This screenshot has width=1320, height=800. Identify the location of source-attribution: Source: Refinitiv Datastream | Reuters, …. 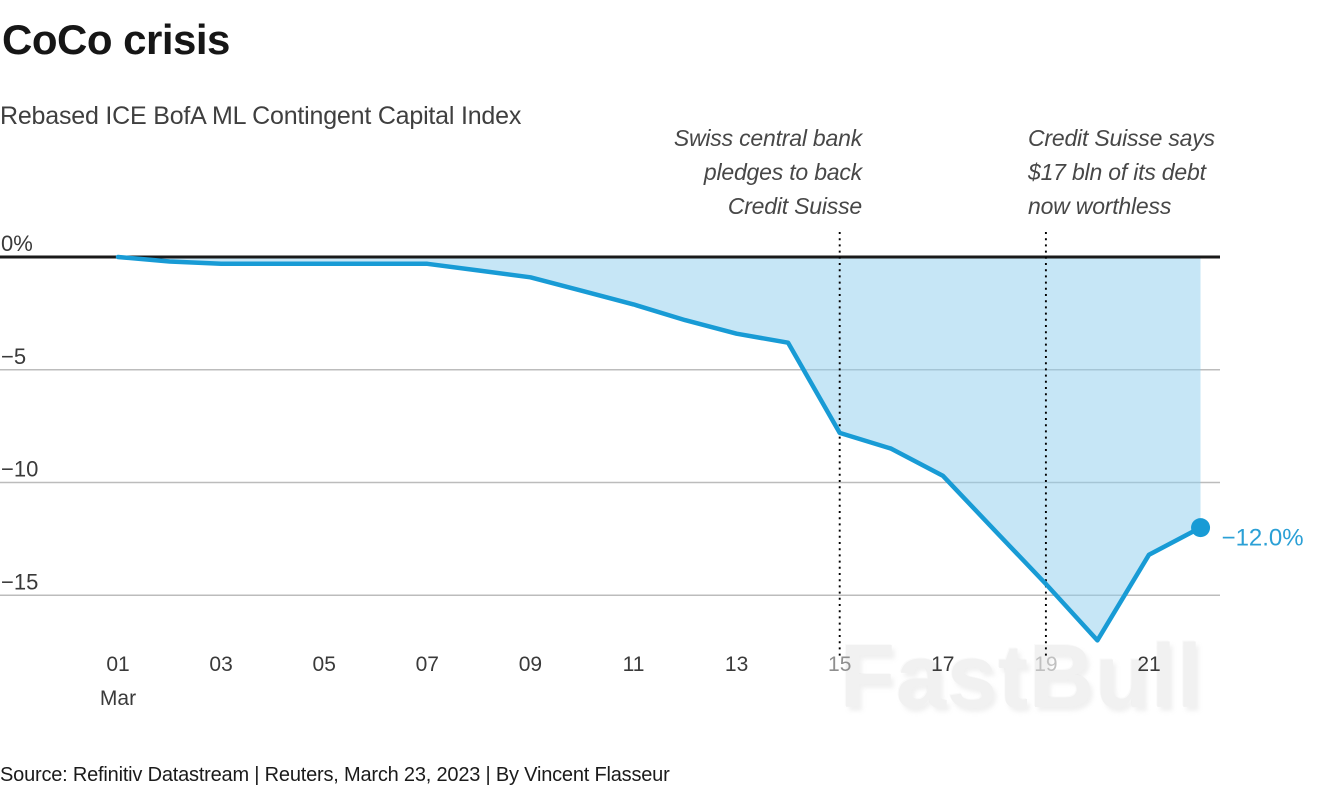
(335, 775).